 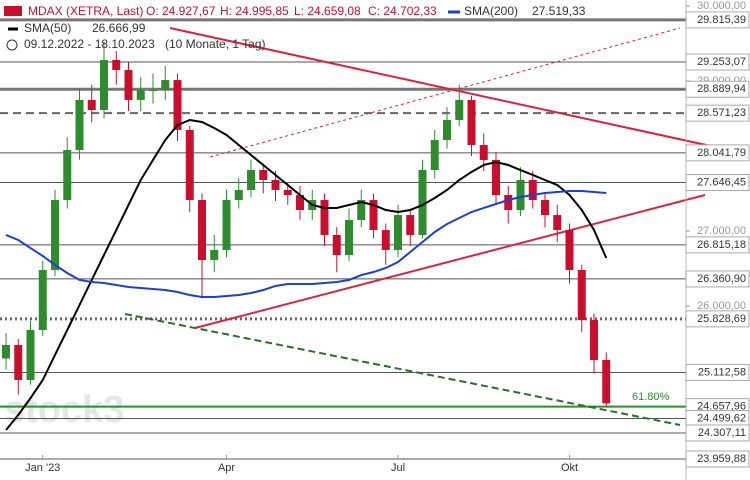 What do you see at coordinates (569, 468) in the screenshot?
I see `x-tick-label: Okt` at bounding box center [569, 468].